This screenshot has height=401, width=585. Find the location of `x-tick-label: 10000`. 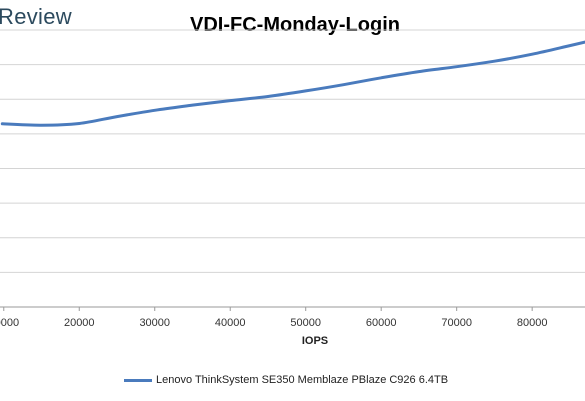

x-tick-label: 10000 is located at coordinates (9, 323).